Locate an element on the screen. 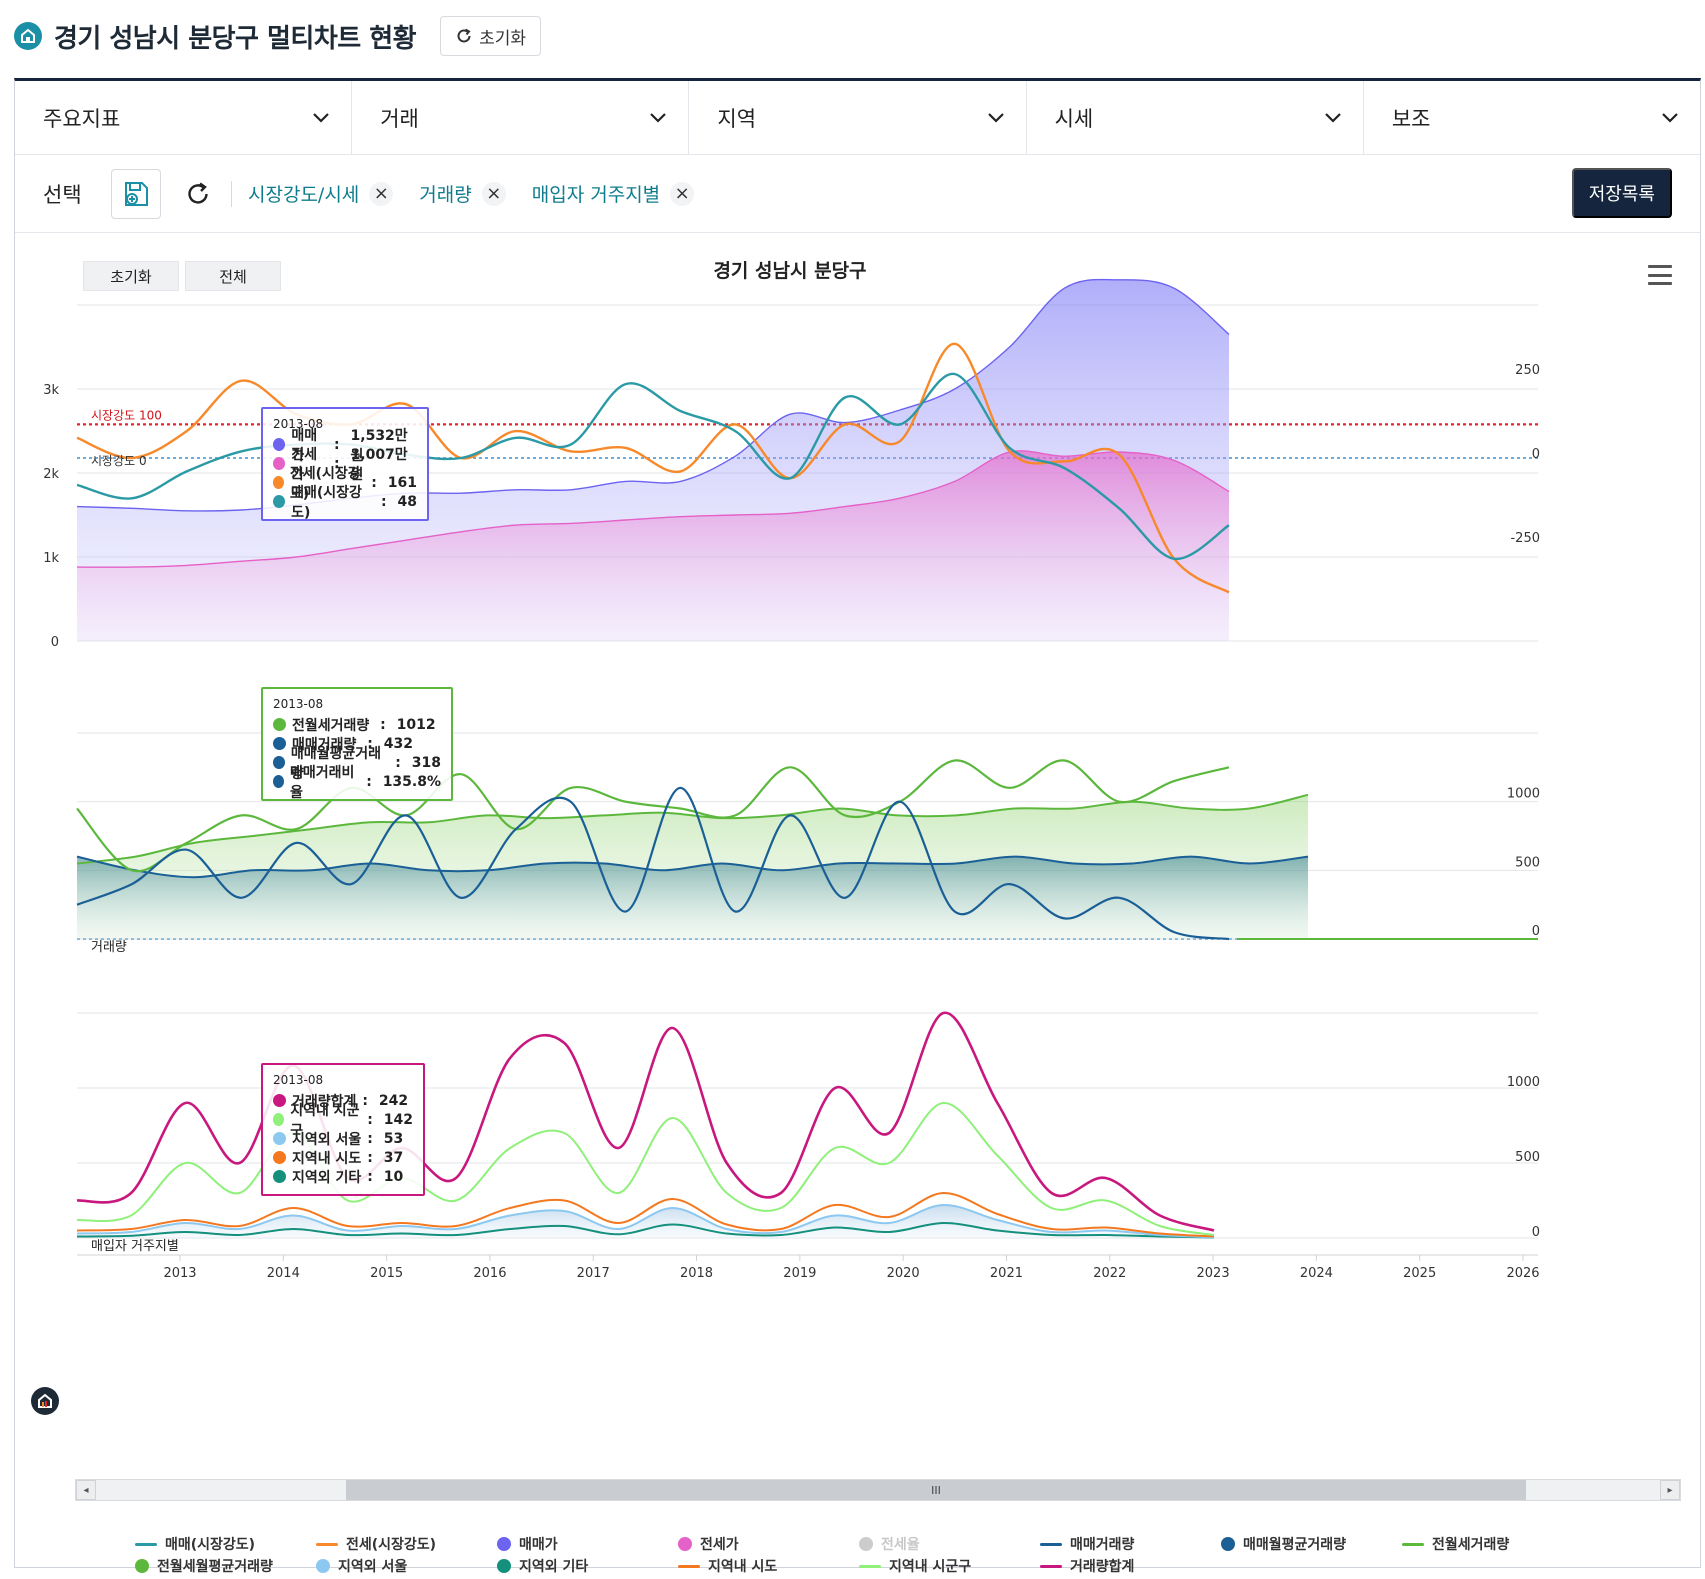 The width and height of the screenshot is (1705, 1579). chart-scrollbar: ◂ III ▸ is located at coordinates (878, 1490).